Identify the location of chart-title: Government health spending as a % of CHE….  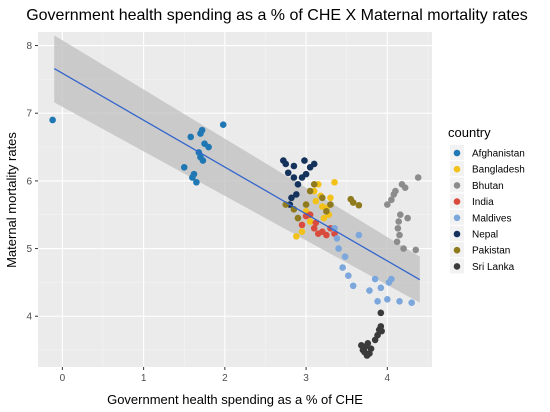
(277, 15).